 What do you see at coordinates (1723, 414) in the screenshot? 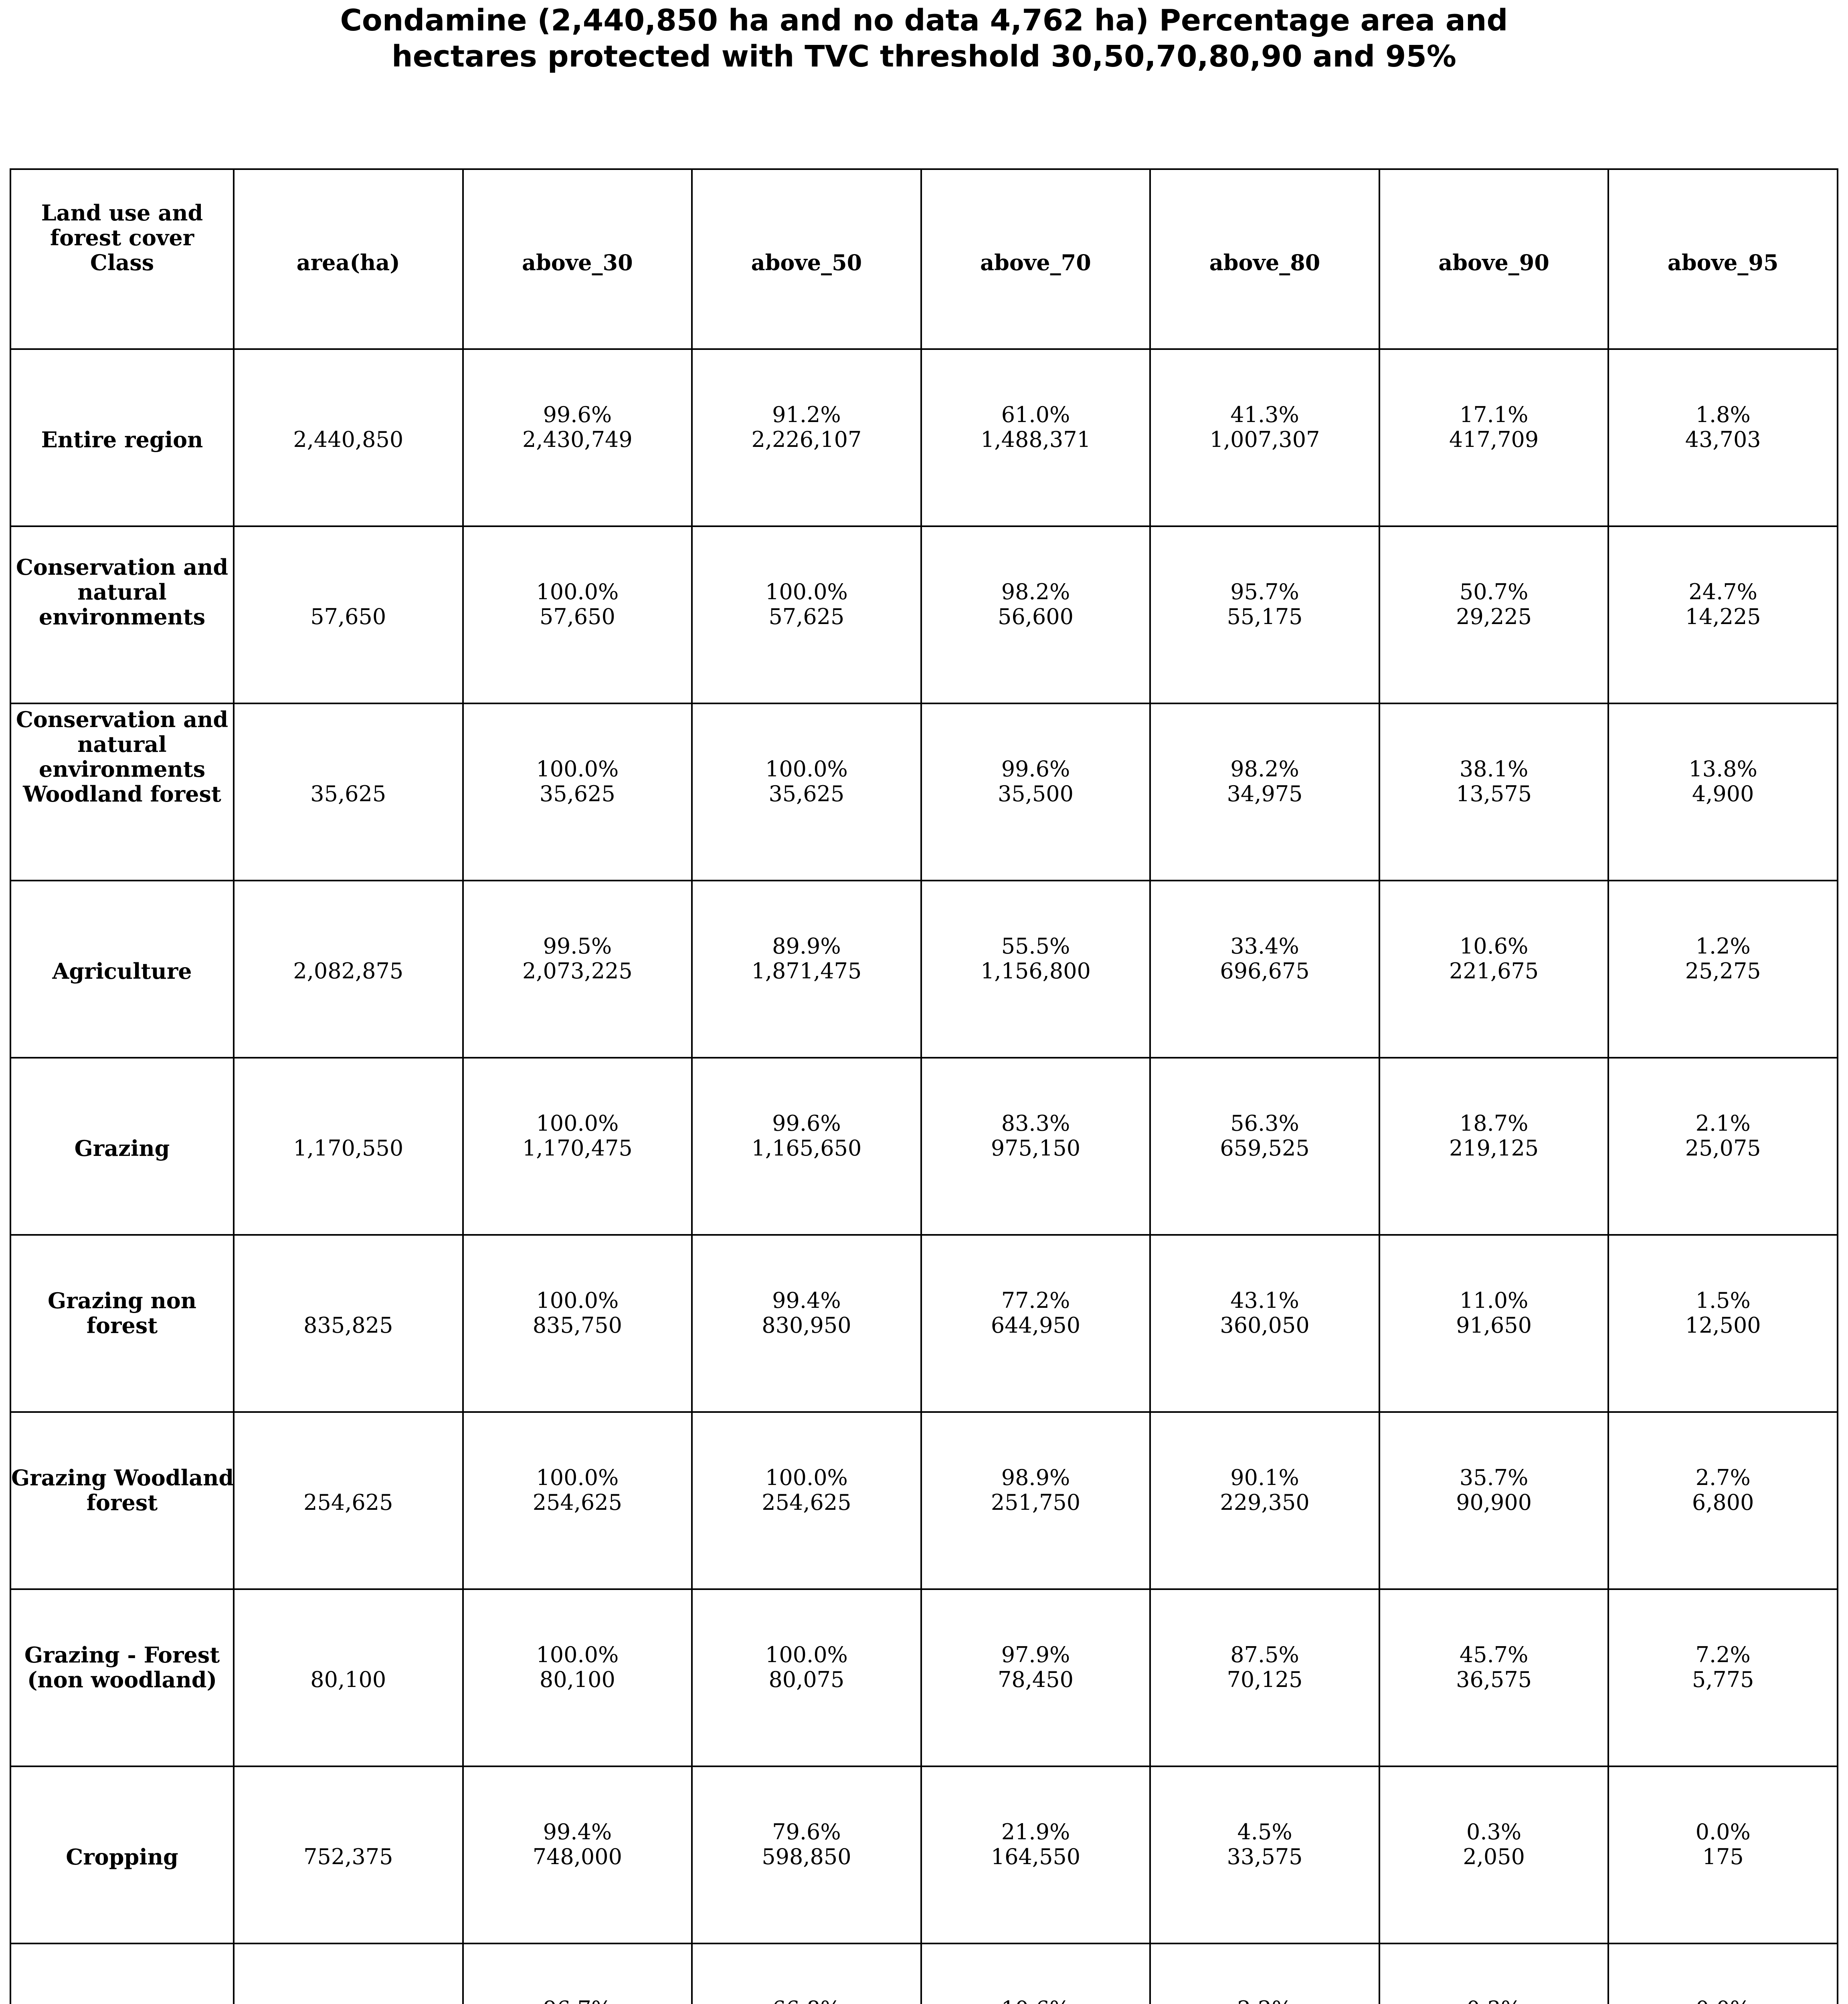
I see `cell-text-line: 1.8%` at bounding box center [1723, 414].